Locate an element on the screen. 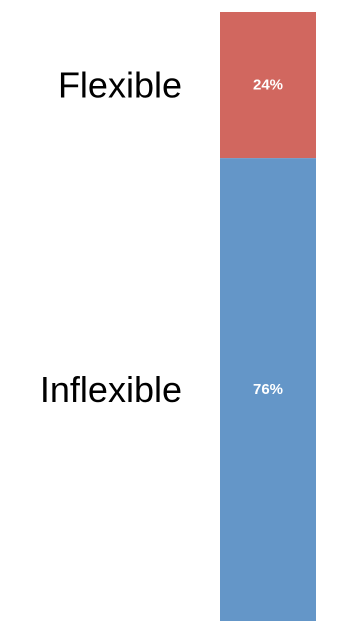 This screenshot has width=356, height=621. bar-segment-flexible is located at coordinates (268, 85).